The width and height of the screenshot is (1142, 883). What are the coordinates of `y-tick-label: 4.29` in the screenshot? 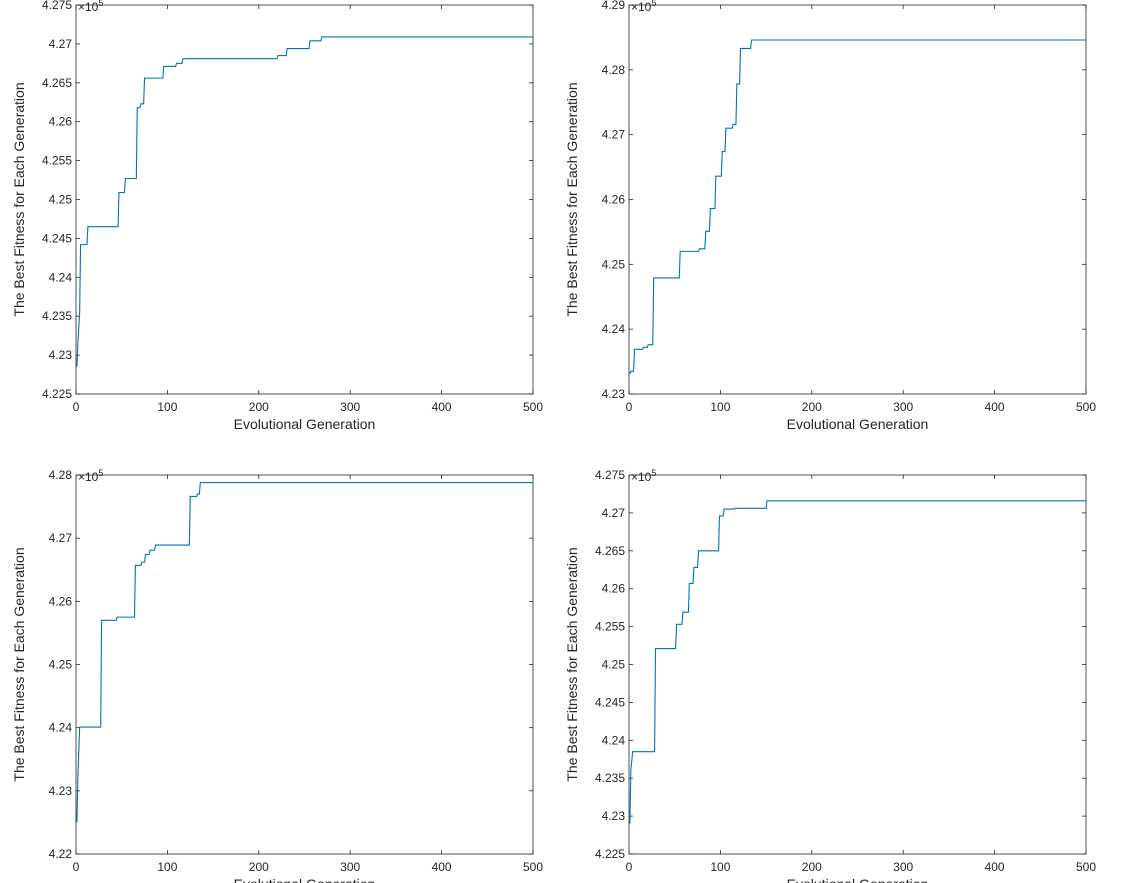 It's located at (614, 6).